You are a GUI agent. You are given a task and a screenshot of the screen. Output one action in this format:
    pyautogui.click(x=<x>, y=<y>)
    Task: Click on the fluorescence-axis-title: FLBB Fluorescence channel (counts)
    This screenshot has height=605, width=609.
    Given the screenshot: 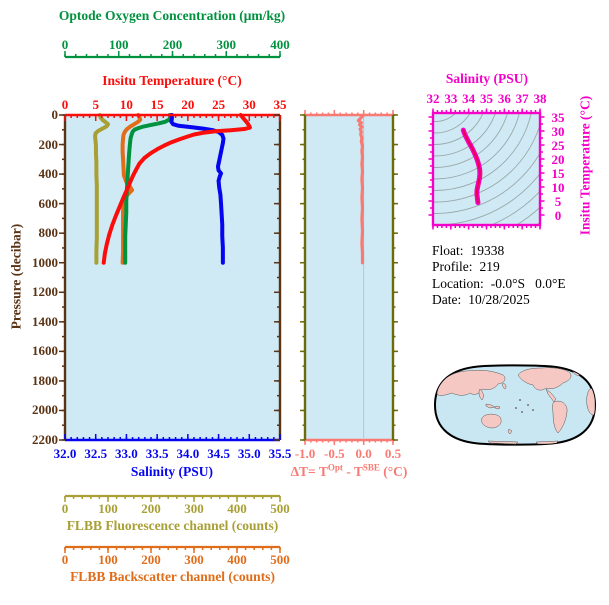 What is the action you would take?
    pyautogui.click(x=172, y=525)
    